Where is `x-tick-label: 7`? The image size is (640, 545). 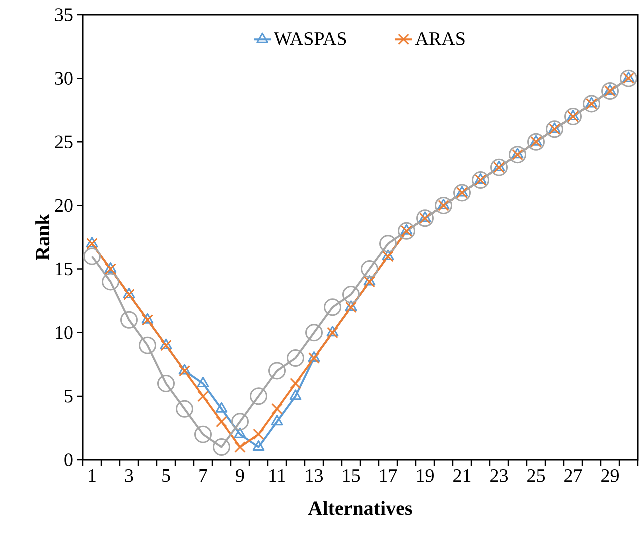 x-tick-label: 7 is located at coordinates (204, 476).